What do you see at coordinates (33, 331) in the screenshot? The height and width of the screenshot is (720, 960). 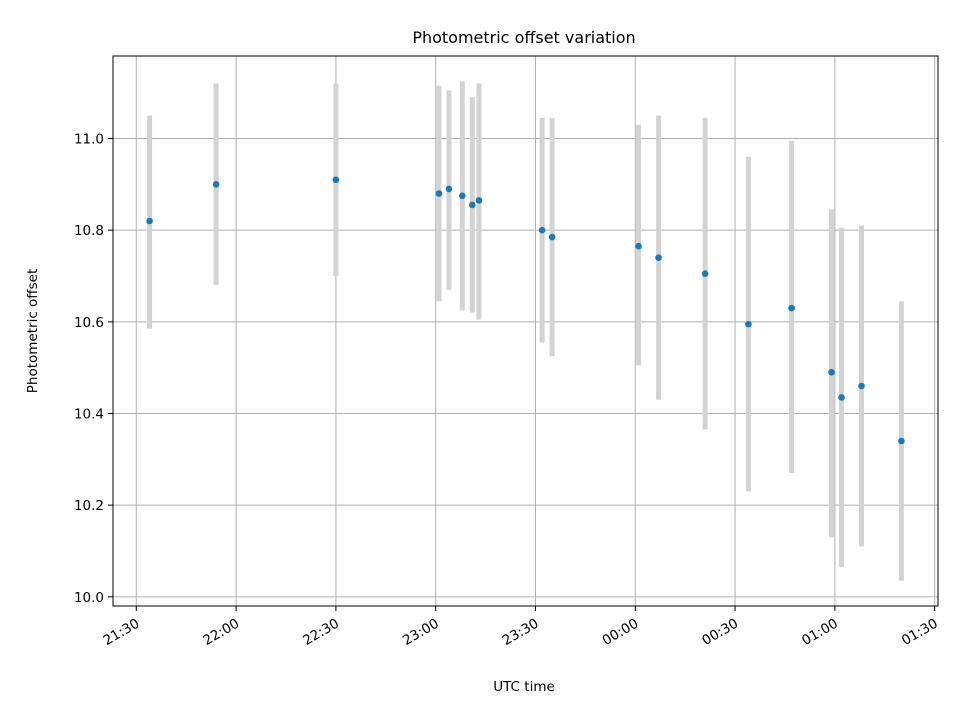 I see `y-axis-label: Photometric offset` at bounding box center [33, 331].